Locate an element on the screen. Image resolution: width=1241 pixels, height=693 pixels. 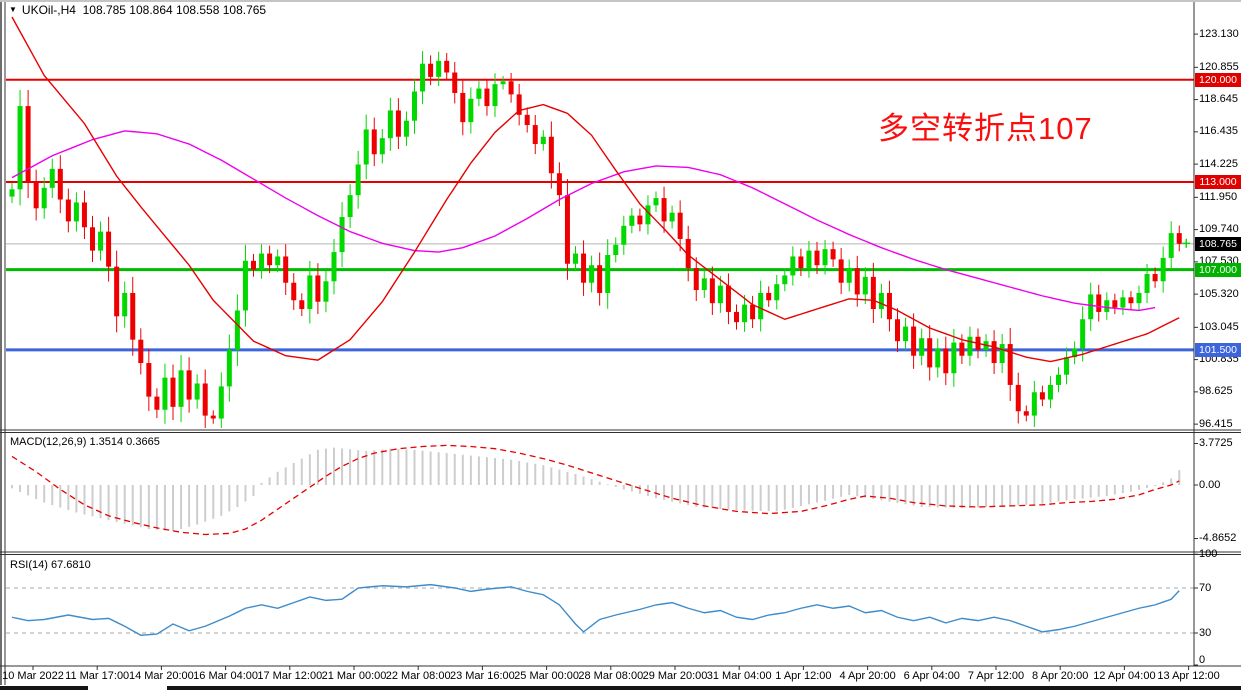
time-axis-label: 17 Mar 12:00 is located at coordinates (290, 676).